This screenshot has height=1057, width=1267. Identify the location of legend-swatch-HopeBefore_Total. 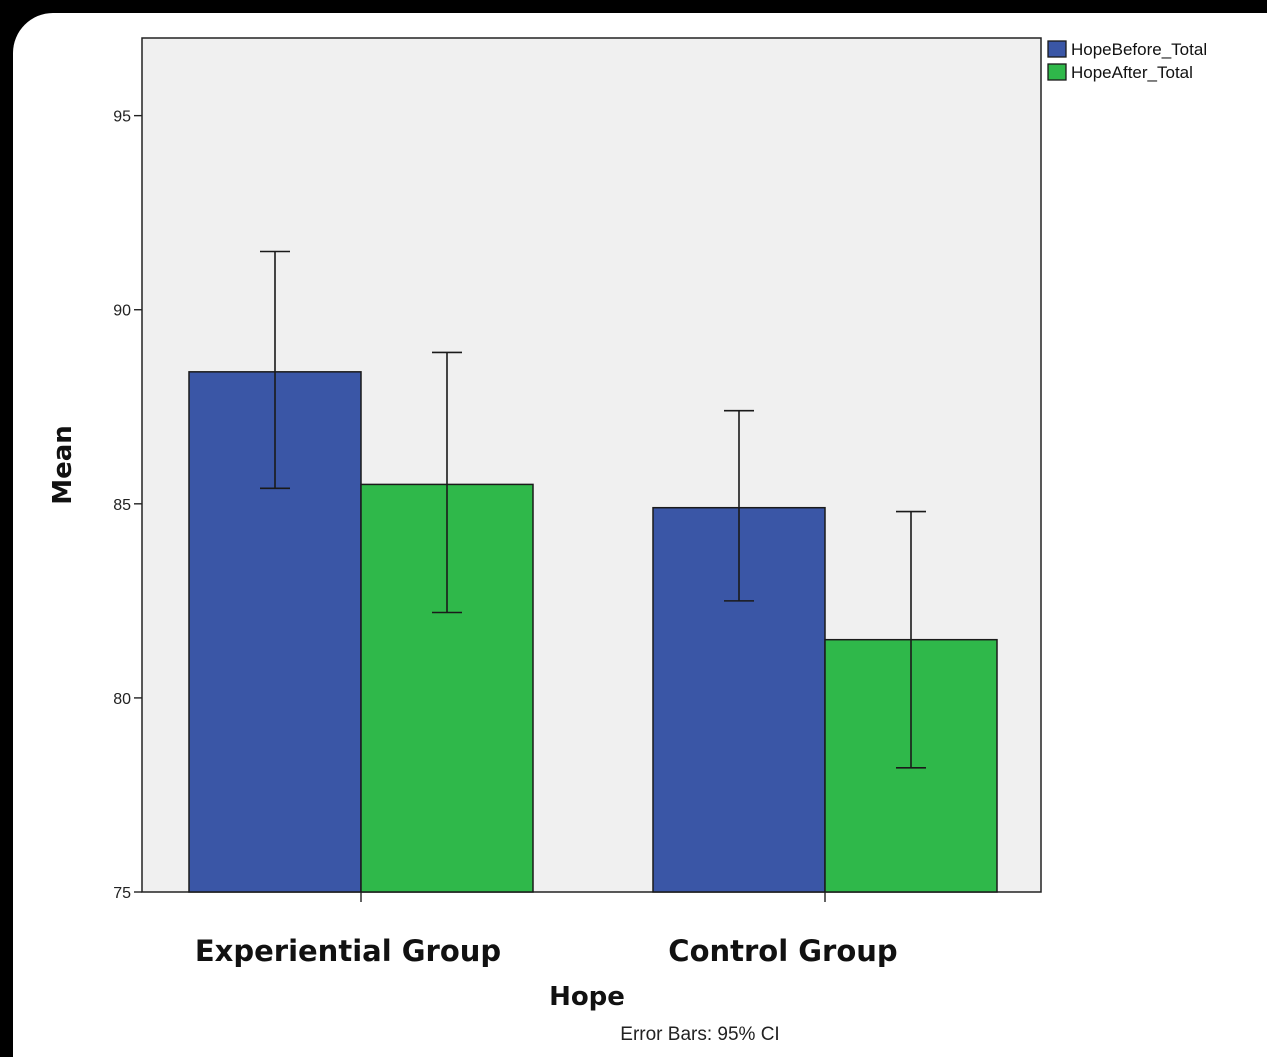
(1057, 49).